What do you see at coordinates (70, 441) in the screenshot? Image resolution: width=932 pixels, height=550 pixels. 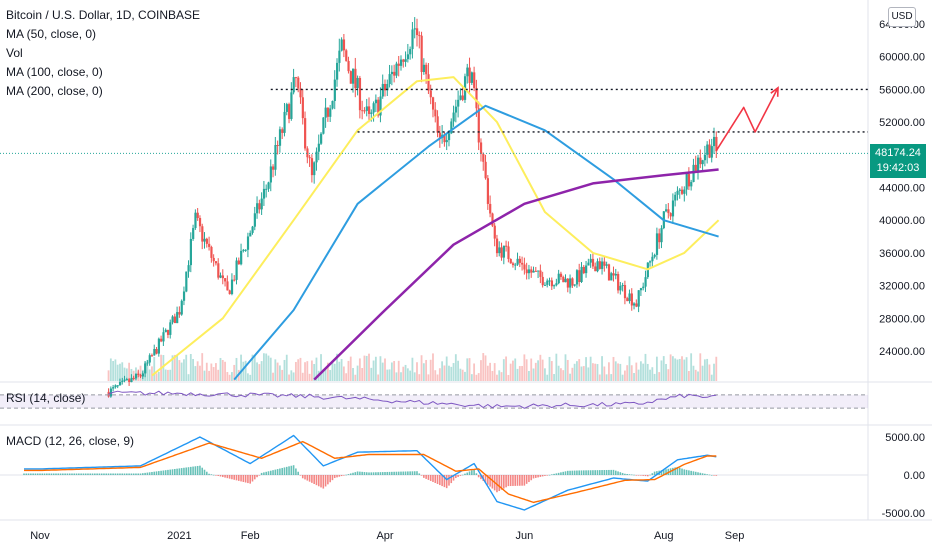 I see `macd-label: MACD (12, 26, close, 9)` at bounding box center [70, 441].